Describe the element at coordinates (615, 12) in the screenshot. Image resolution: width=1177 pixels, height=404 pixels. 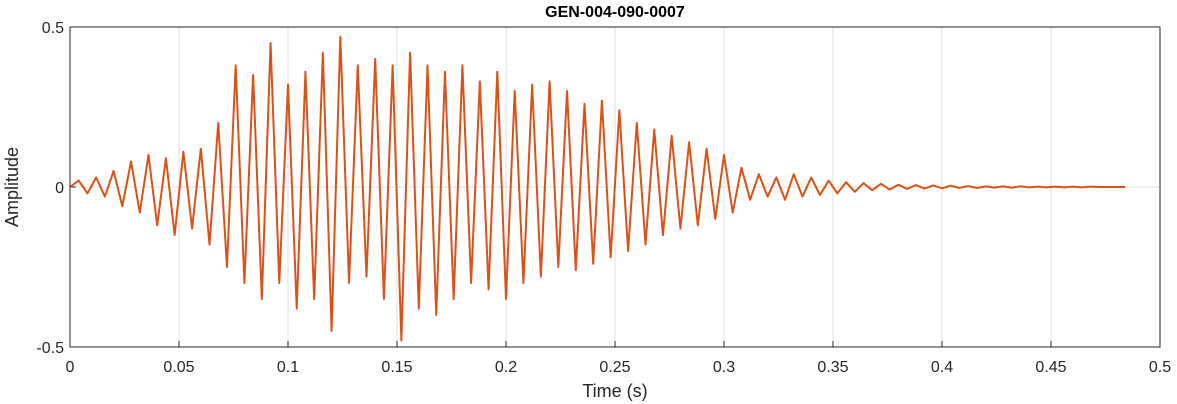
I see `chart-title: GEN-004-090-0007` at that location.